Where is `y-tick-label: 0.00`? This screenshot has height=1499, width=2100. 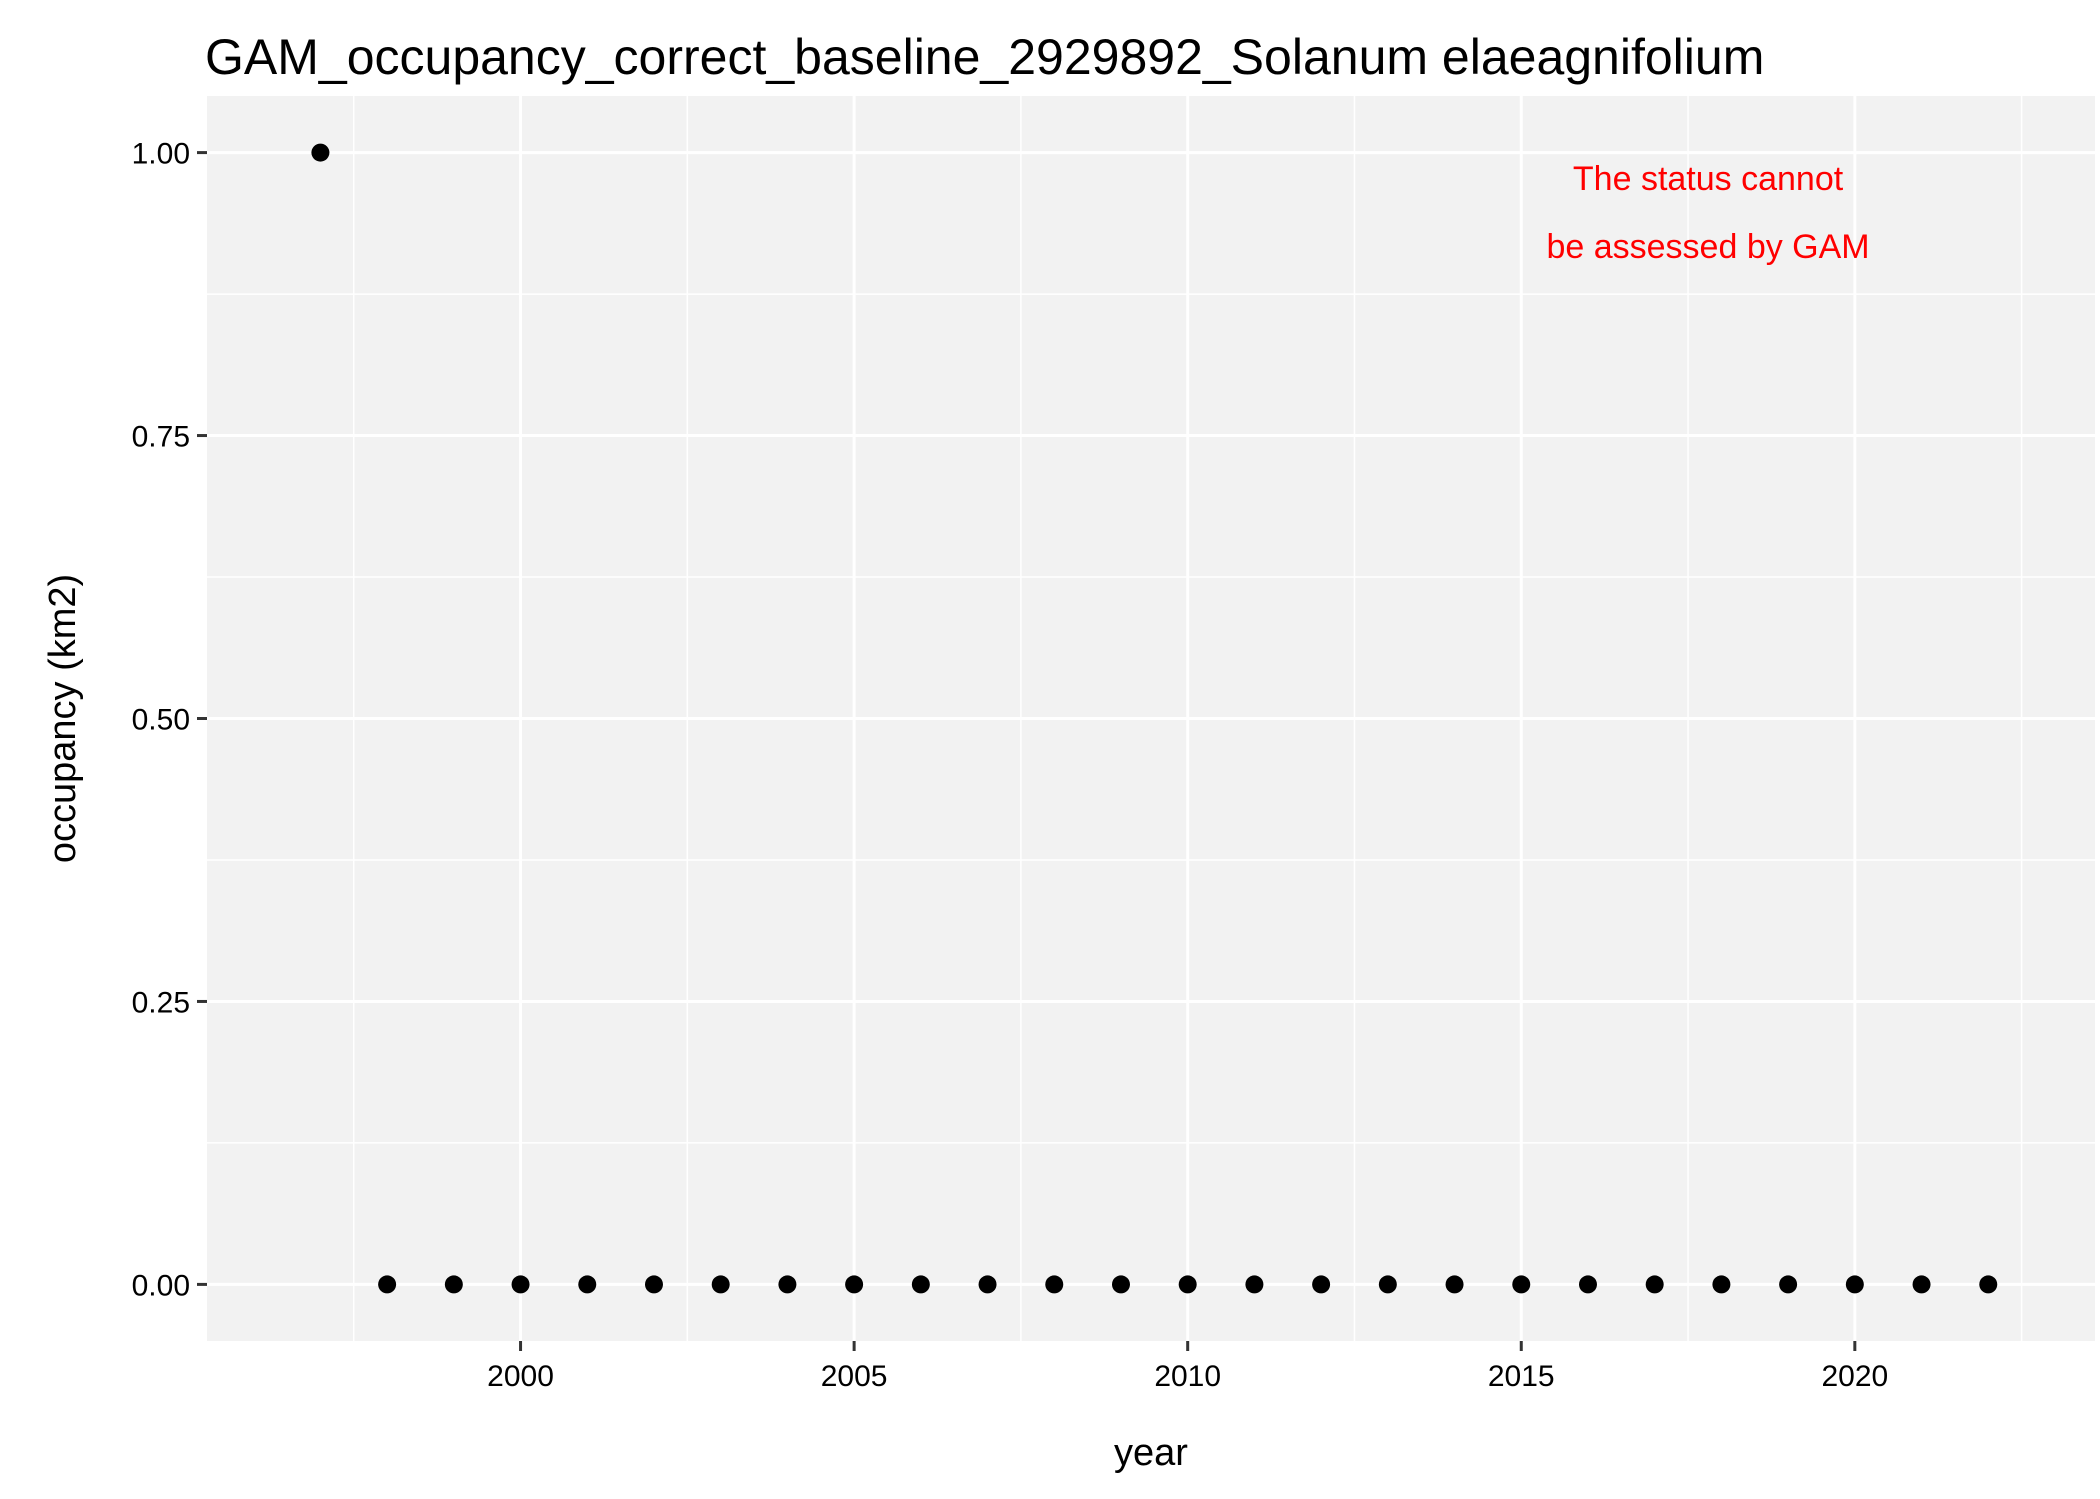 y-tick-label: 0.00 is located at coordinates (161, 1285).